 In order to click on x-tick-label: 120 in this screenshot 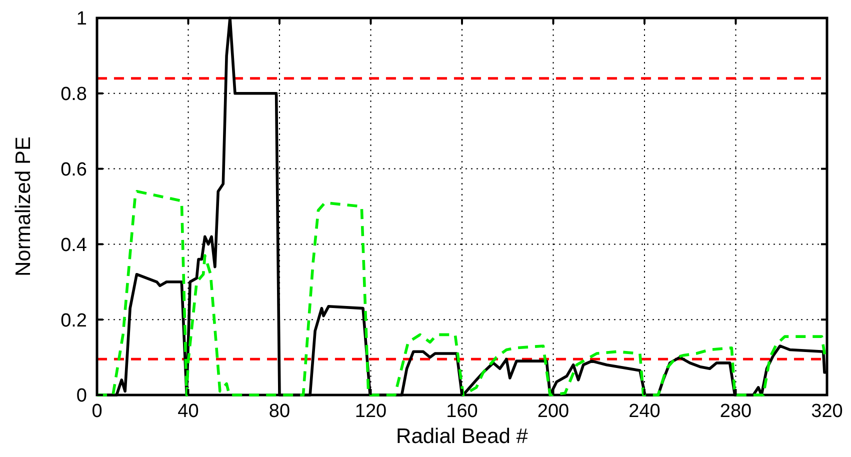, I will do `click(370, 411)`.